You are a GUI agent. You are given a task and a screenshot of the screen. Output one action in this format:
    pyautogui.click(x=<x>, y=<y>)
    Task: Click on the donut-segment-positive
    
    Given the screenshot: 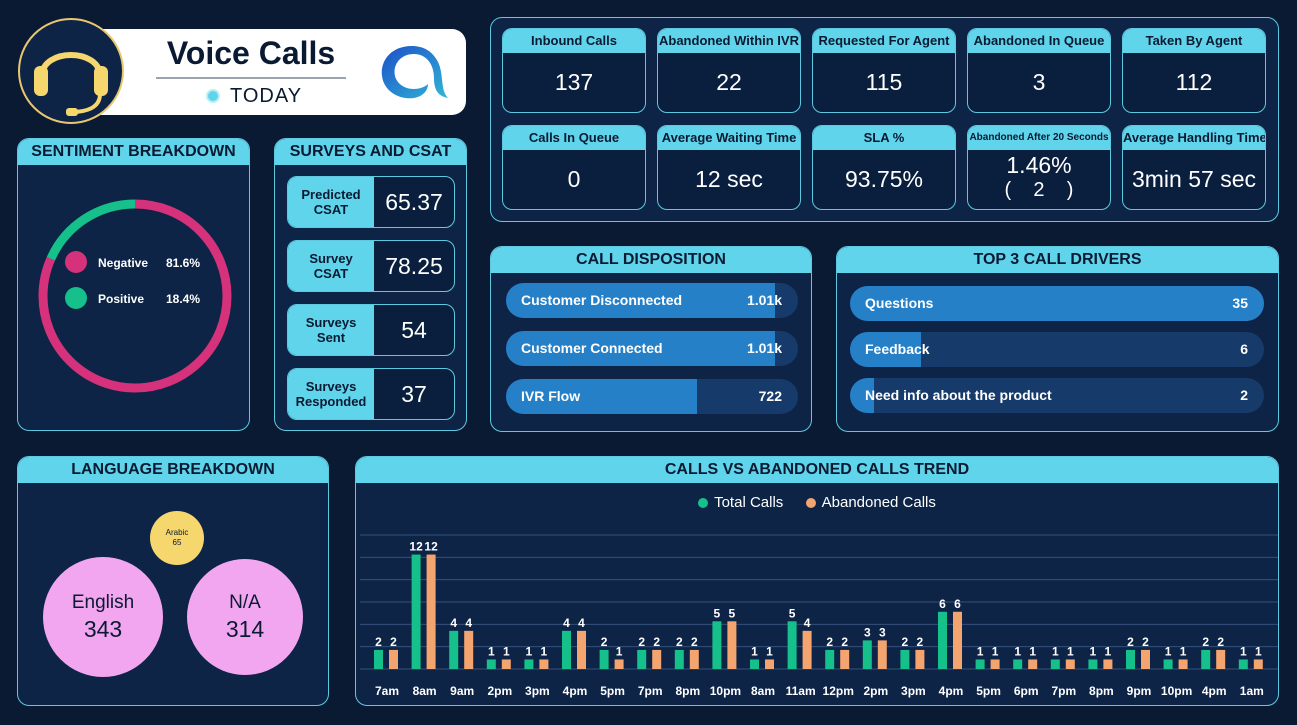 What is the action you would take?
    pyautogui.click(x=135, y=296)
    